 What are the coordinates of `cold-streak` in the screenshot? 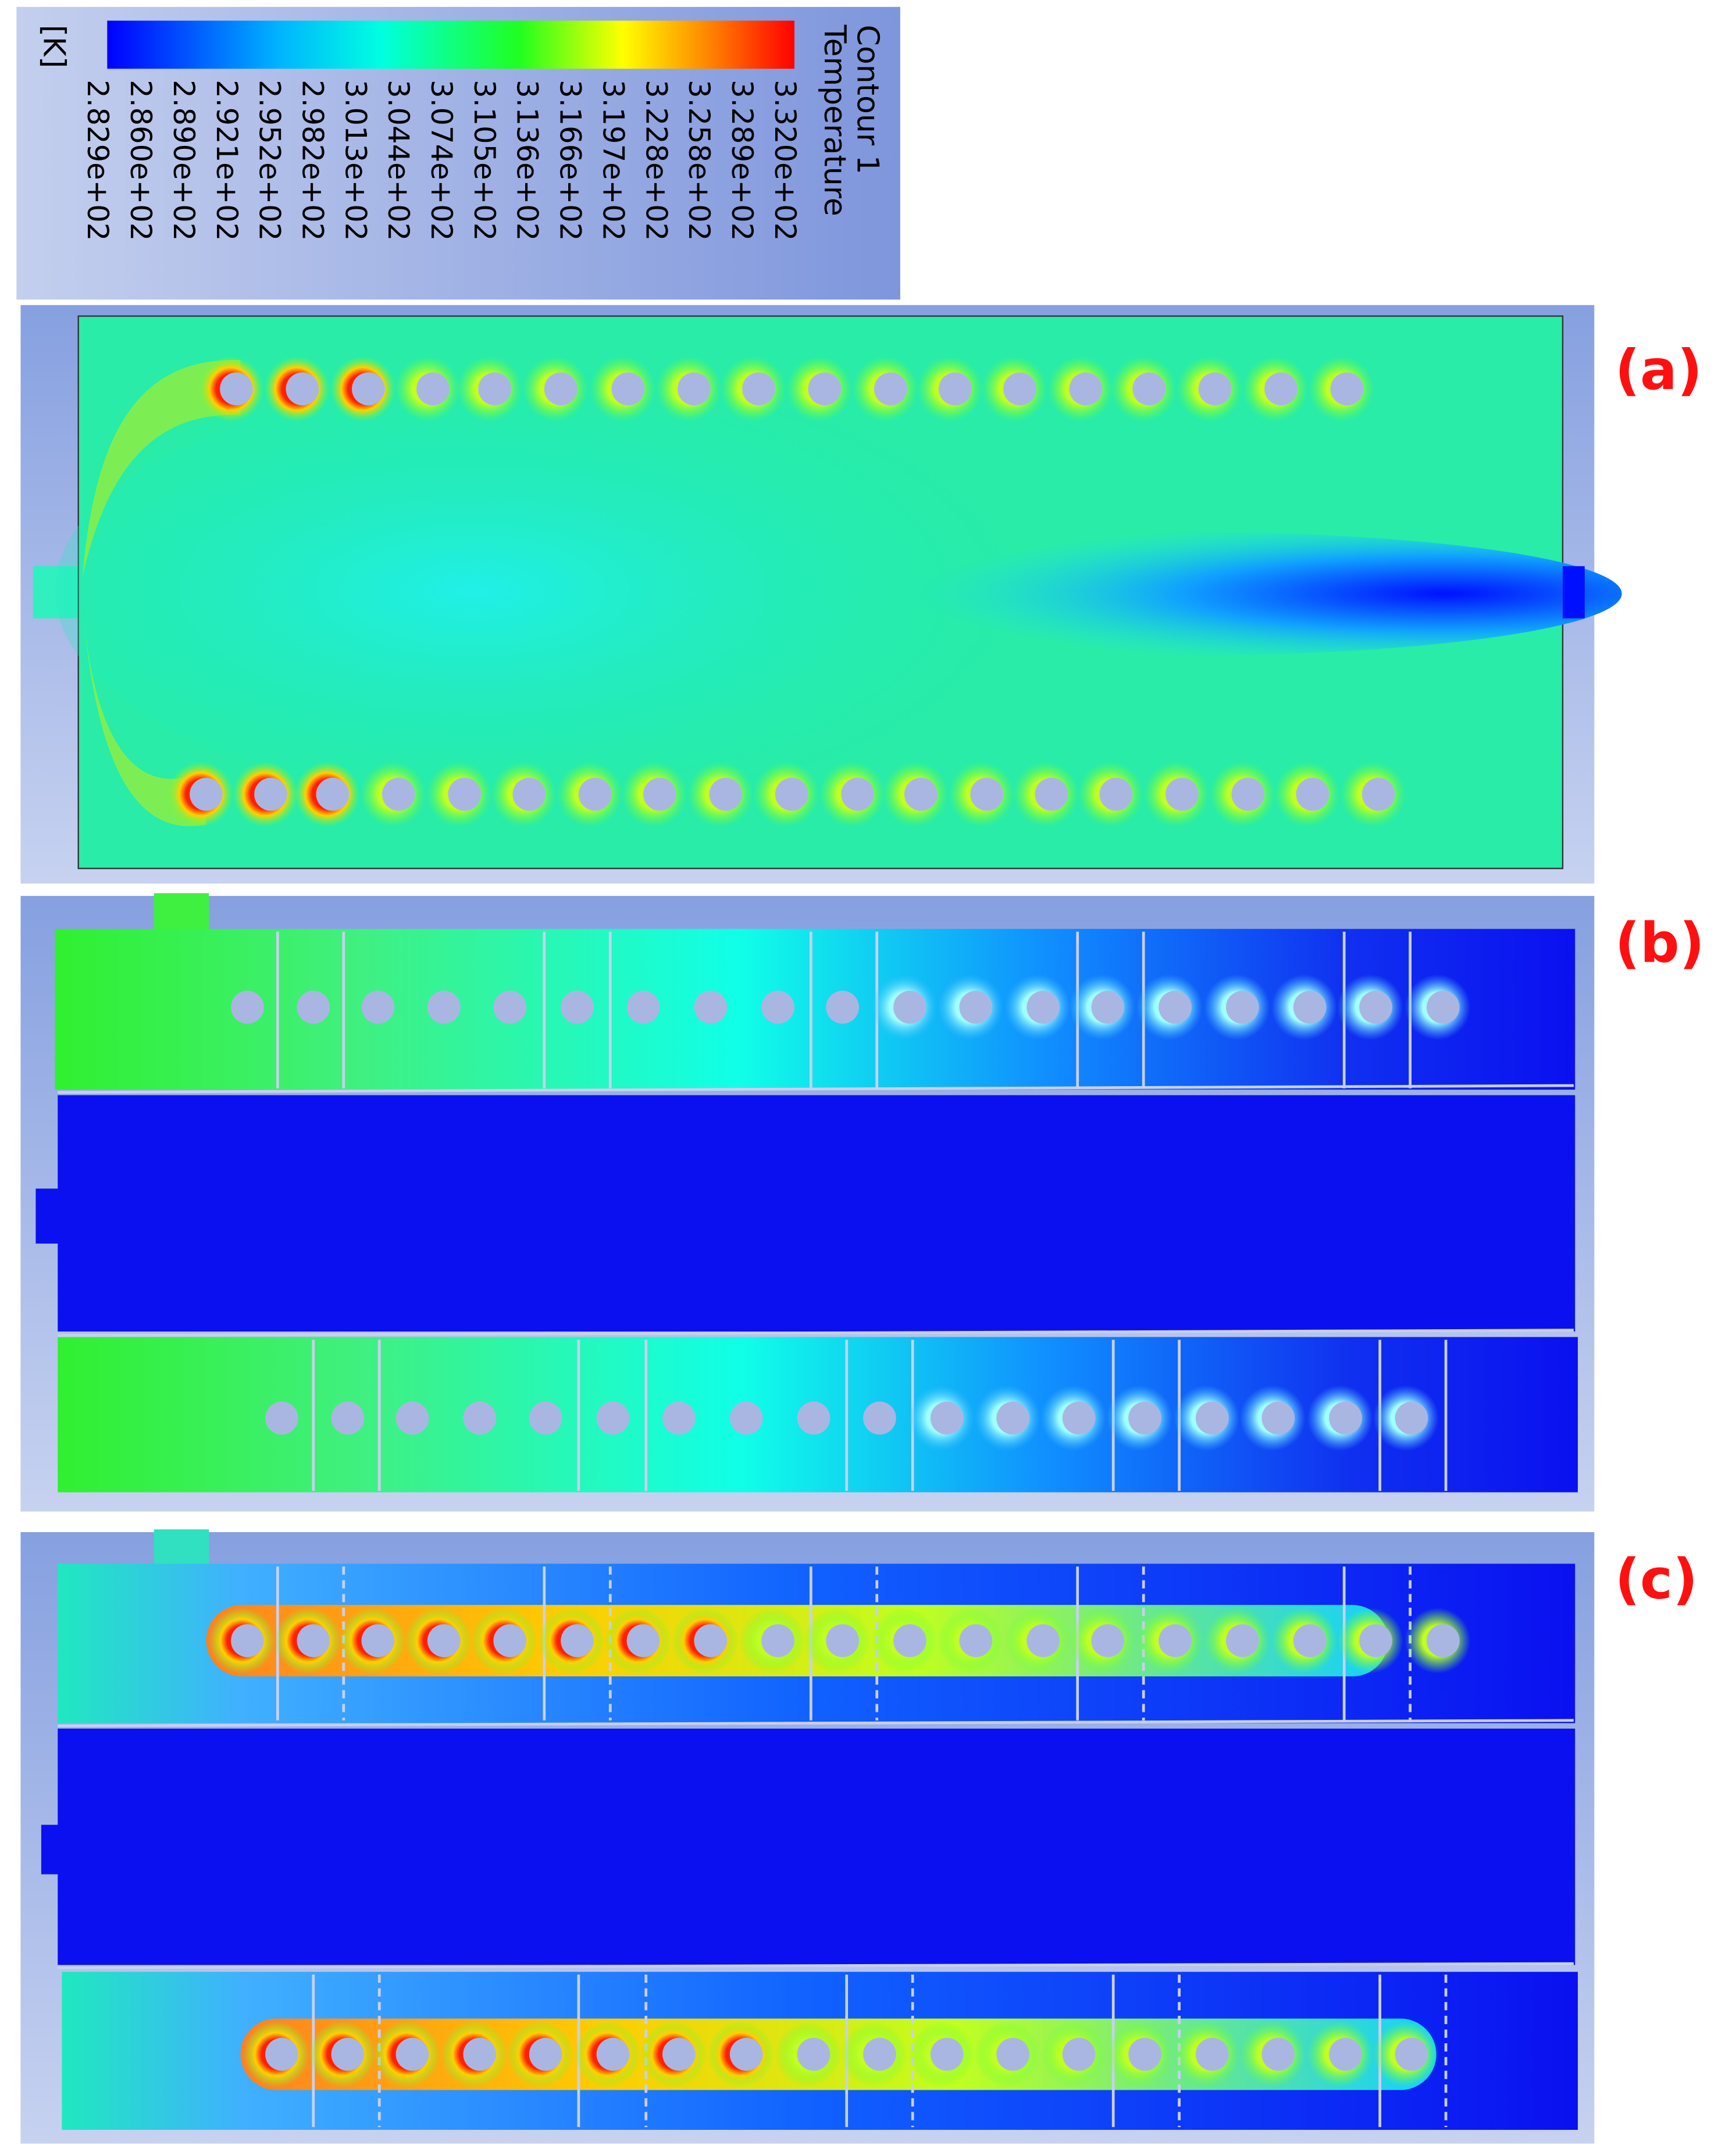 It's located at (1182, 593).